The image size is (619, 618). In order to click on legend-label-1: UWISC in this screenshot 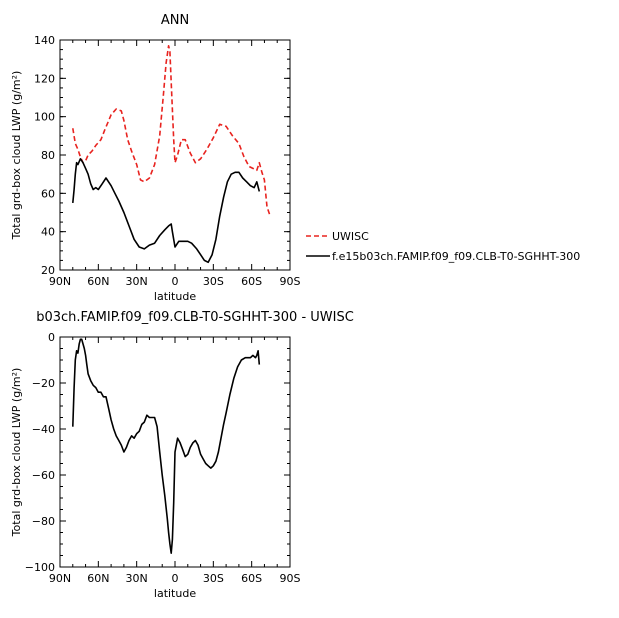, I will do `click(350, 236)`.